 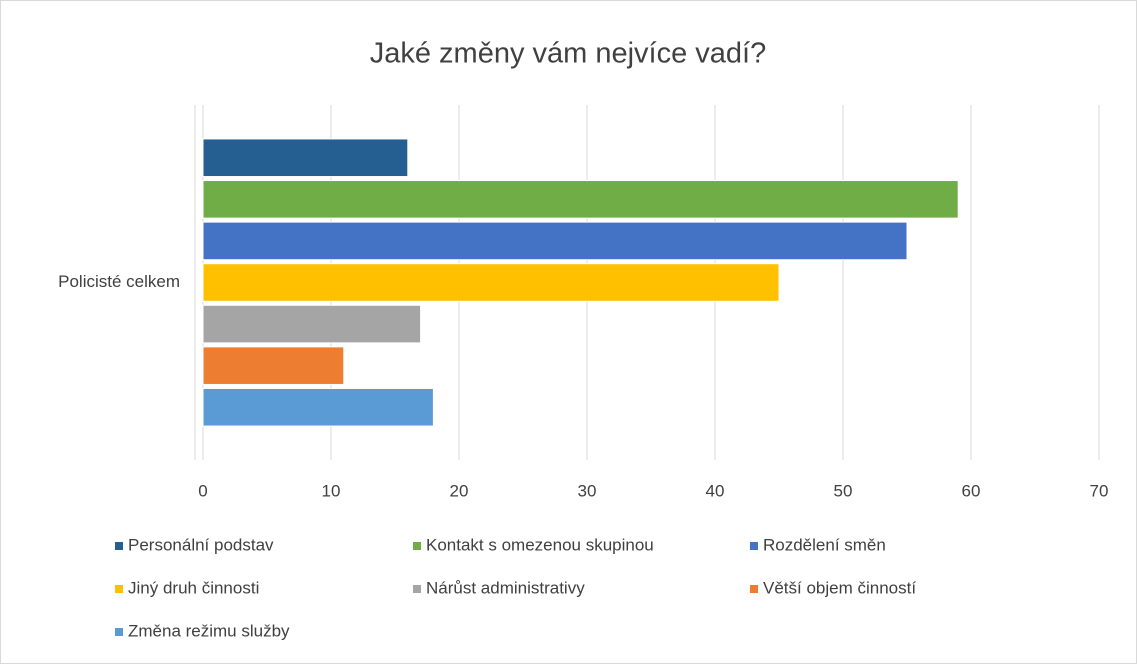 I want to click on legend-label: Personální podstav, so click(x=201, y=544).